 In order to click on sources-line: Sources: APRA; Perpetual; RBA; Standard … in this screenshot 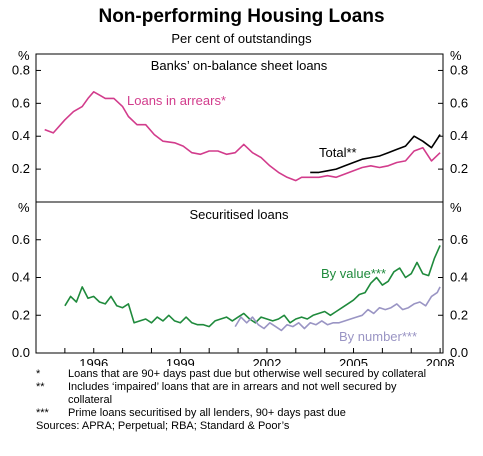, I will do `click(163, 426)`.